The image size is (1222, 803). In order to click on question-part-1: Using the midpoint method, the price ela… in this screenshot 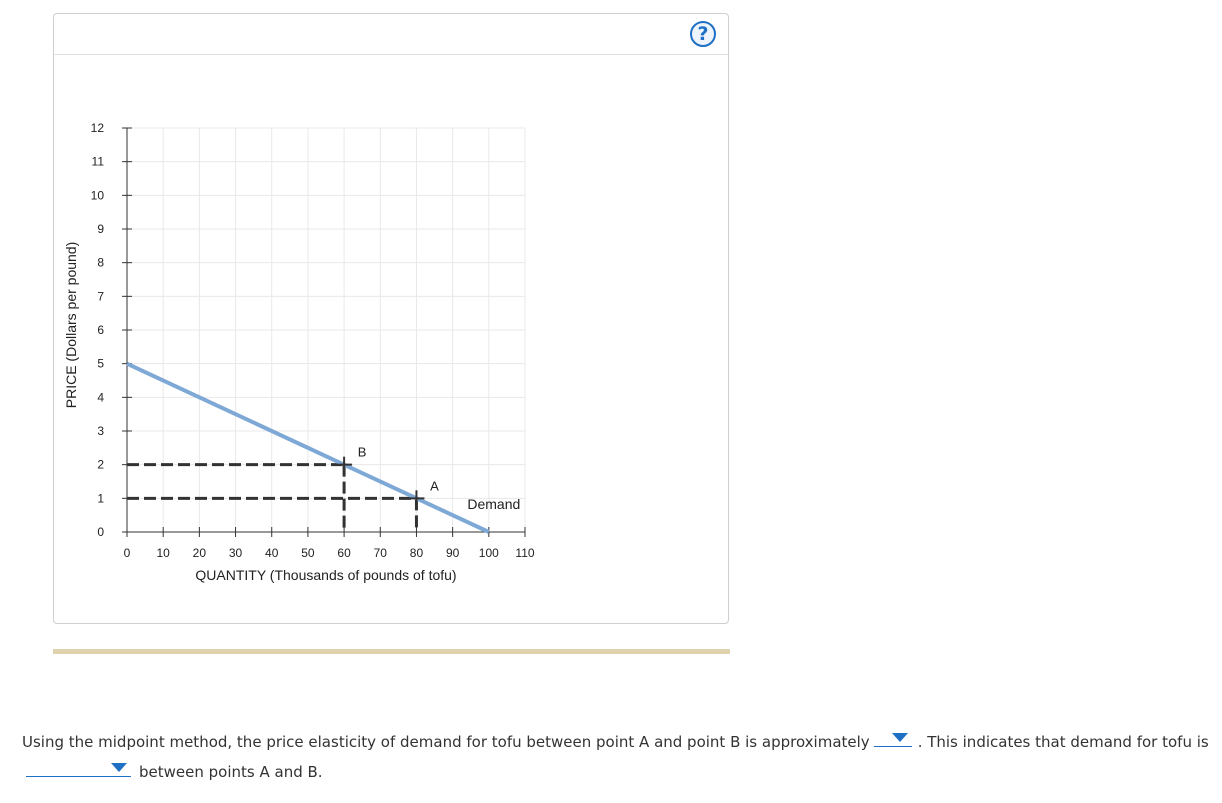, I will do `click(446, 742)`.